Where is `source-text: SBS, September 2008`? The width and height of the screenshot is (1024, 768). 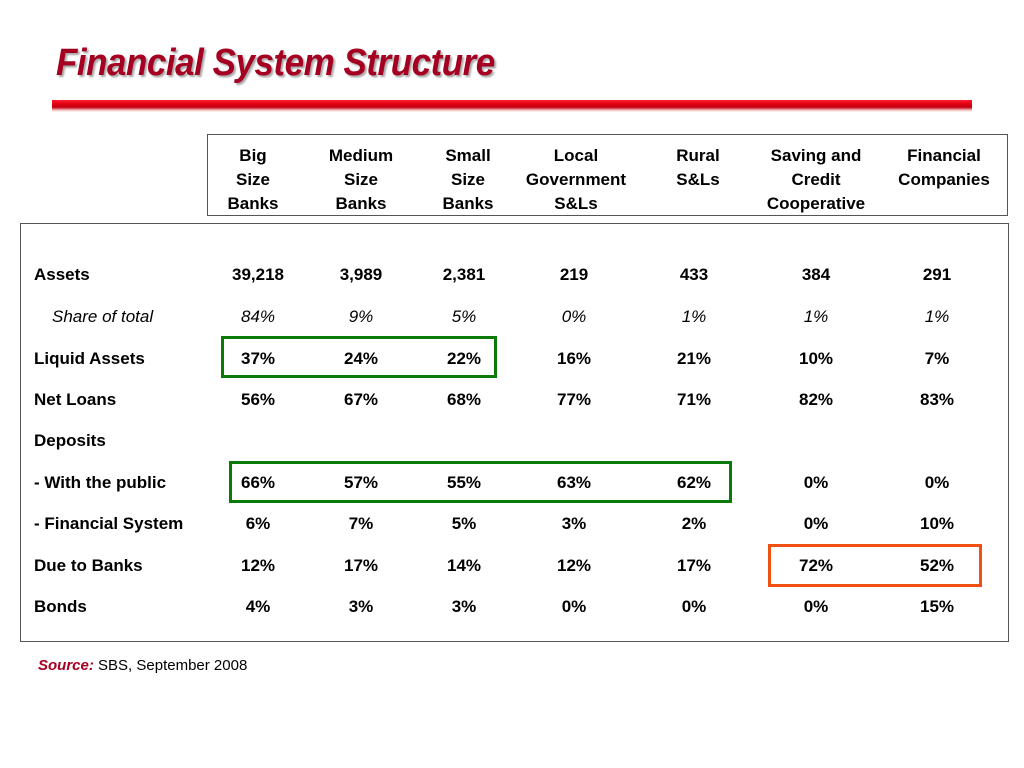 source-text: SBS, September 2008 is located at coordinates (170, 665).